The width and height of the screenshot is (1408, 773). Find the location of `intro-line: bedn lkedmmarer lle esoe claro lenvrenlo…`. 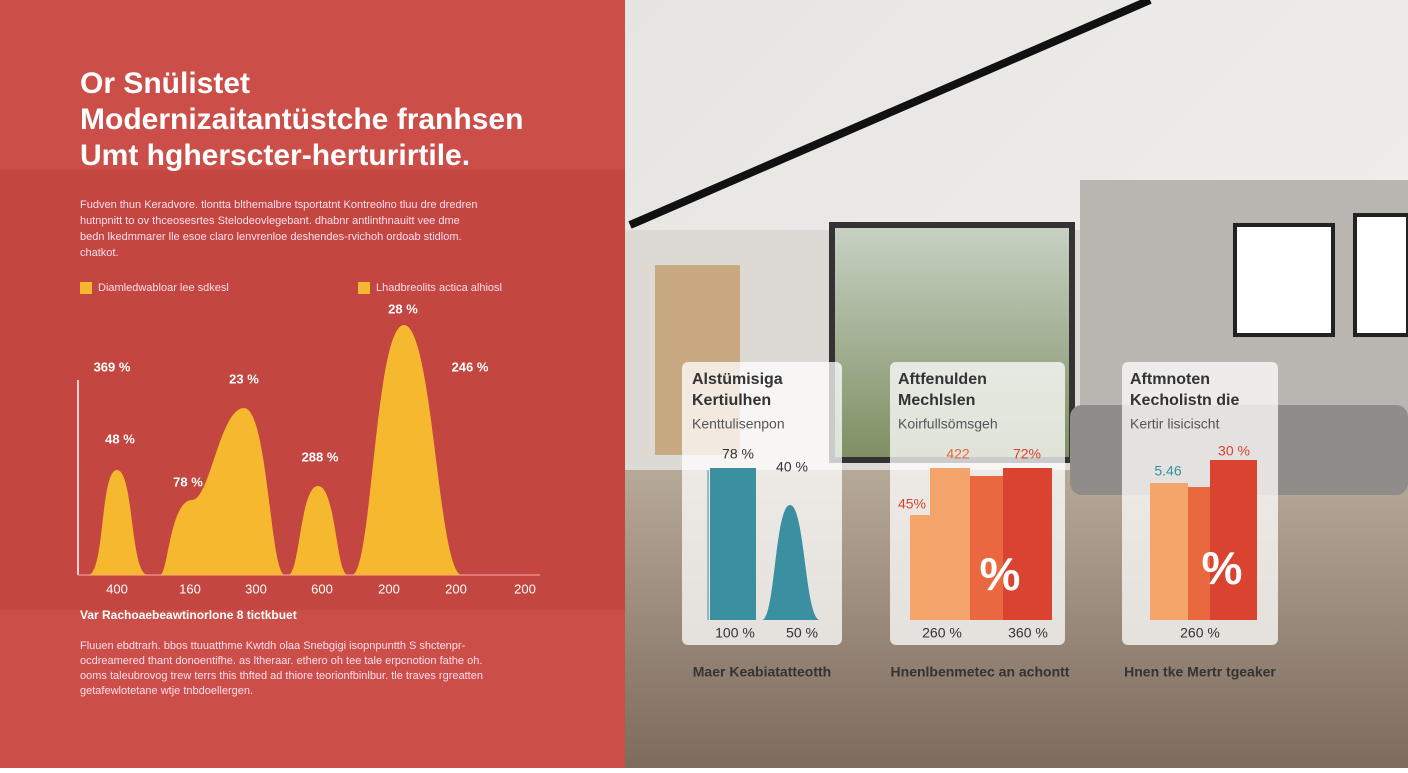

intro-line: bedn lkedmmarer lle esoe claro lenvrenlo… is located at coordinates (271, 237).